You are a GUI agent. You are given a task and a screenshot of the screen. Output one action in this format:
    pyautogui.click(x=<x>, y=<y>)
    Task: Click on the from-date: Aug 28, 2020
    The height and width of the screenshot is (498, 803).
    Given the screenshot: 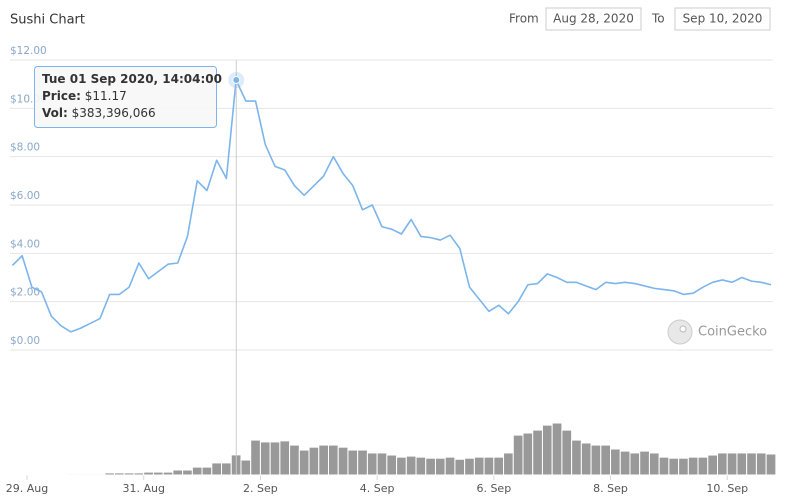 What is the action you would take?
    pyautogui.click(x=593, y=19)
    